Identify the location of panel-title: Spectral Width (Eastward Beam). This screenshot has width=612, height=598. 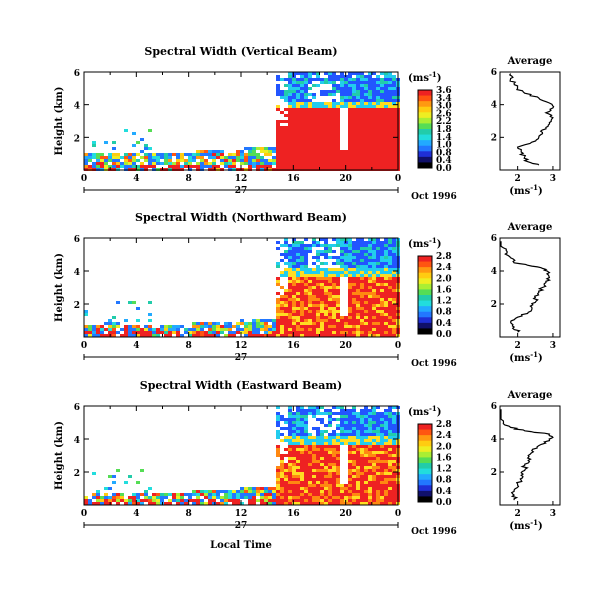
(241, 385).